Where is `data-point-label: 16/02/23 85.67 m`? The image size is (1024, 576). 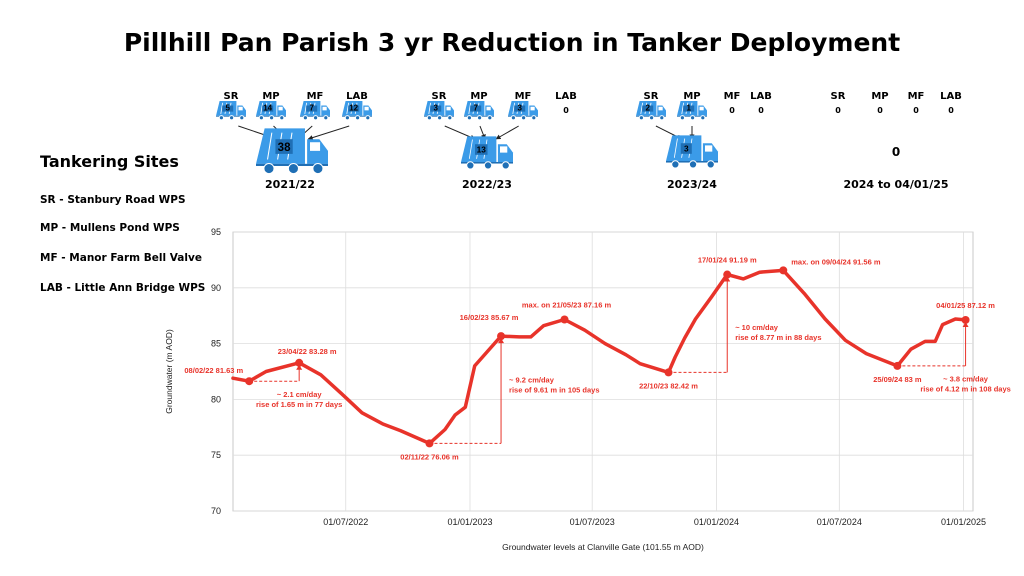
data-point-label: 16/02/23 85.67 m is located at coordinates (489, 317).